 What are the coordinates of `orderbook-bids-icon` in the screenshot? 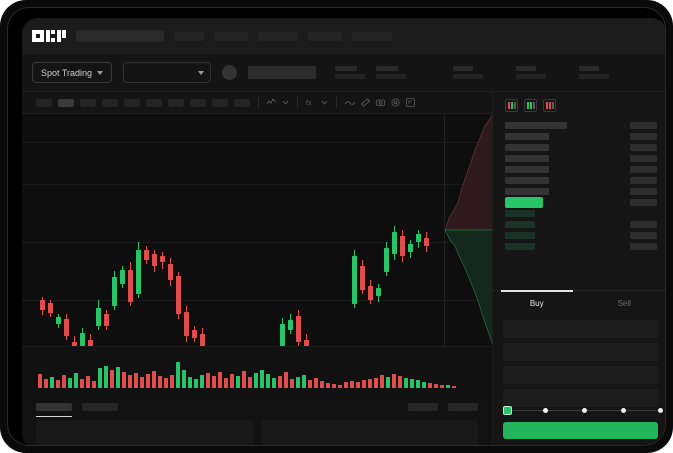 It's located at (530, 105).